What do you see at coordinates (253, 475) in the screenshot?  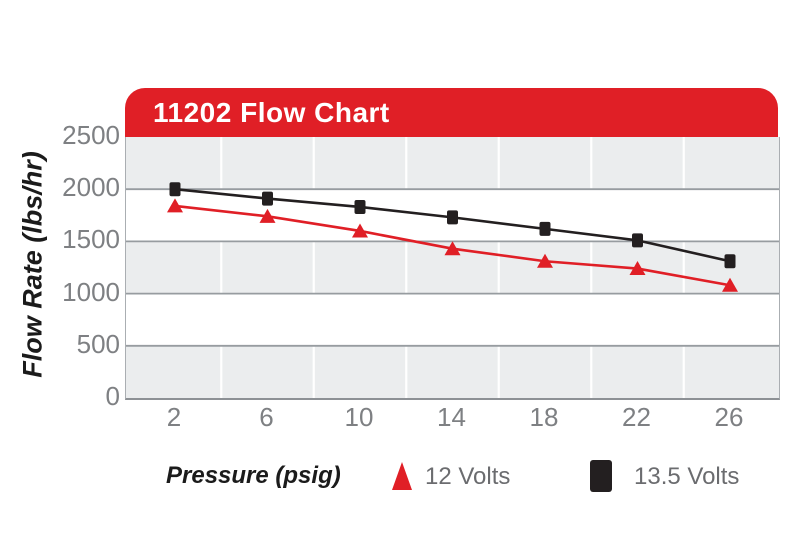 I see `x-axis-title: Pressure (psig)` at bounding box center [253, 475].